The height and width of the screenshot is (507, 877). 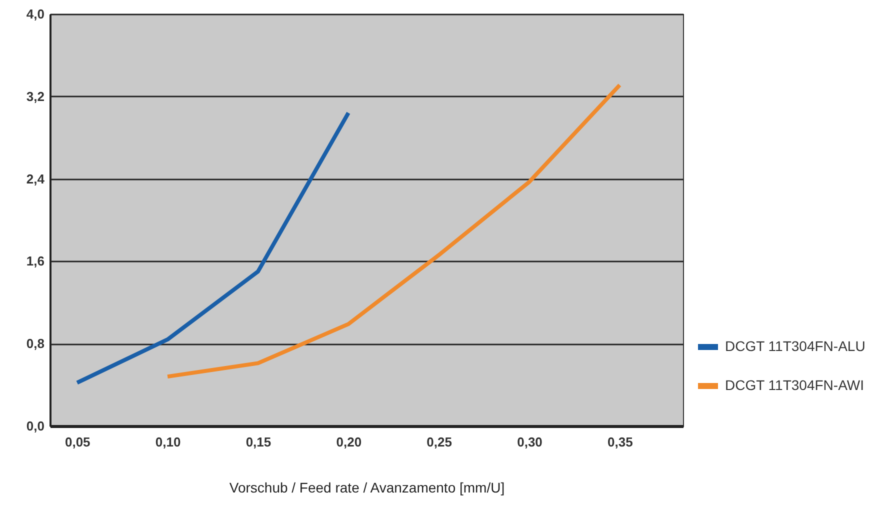 I want to click on x-tick-label: 0,15, so click(x=259, y=442).